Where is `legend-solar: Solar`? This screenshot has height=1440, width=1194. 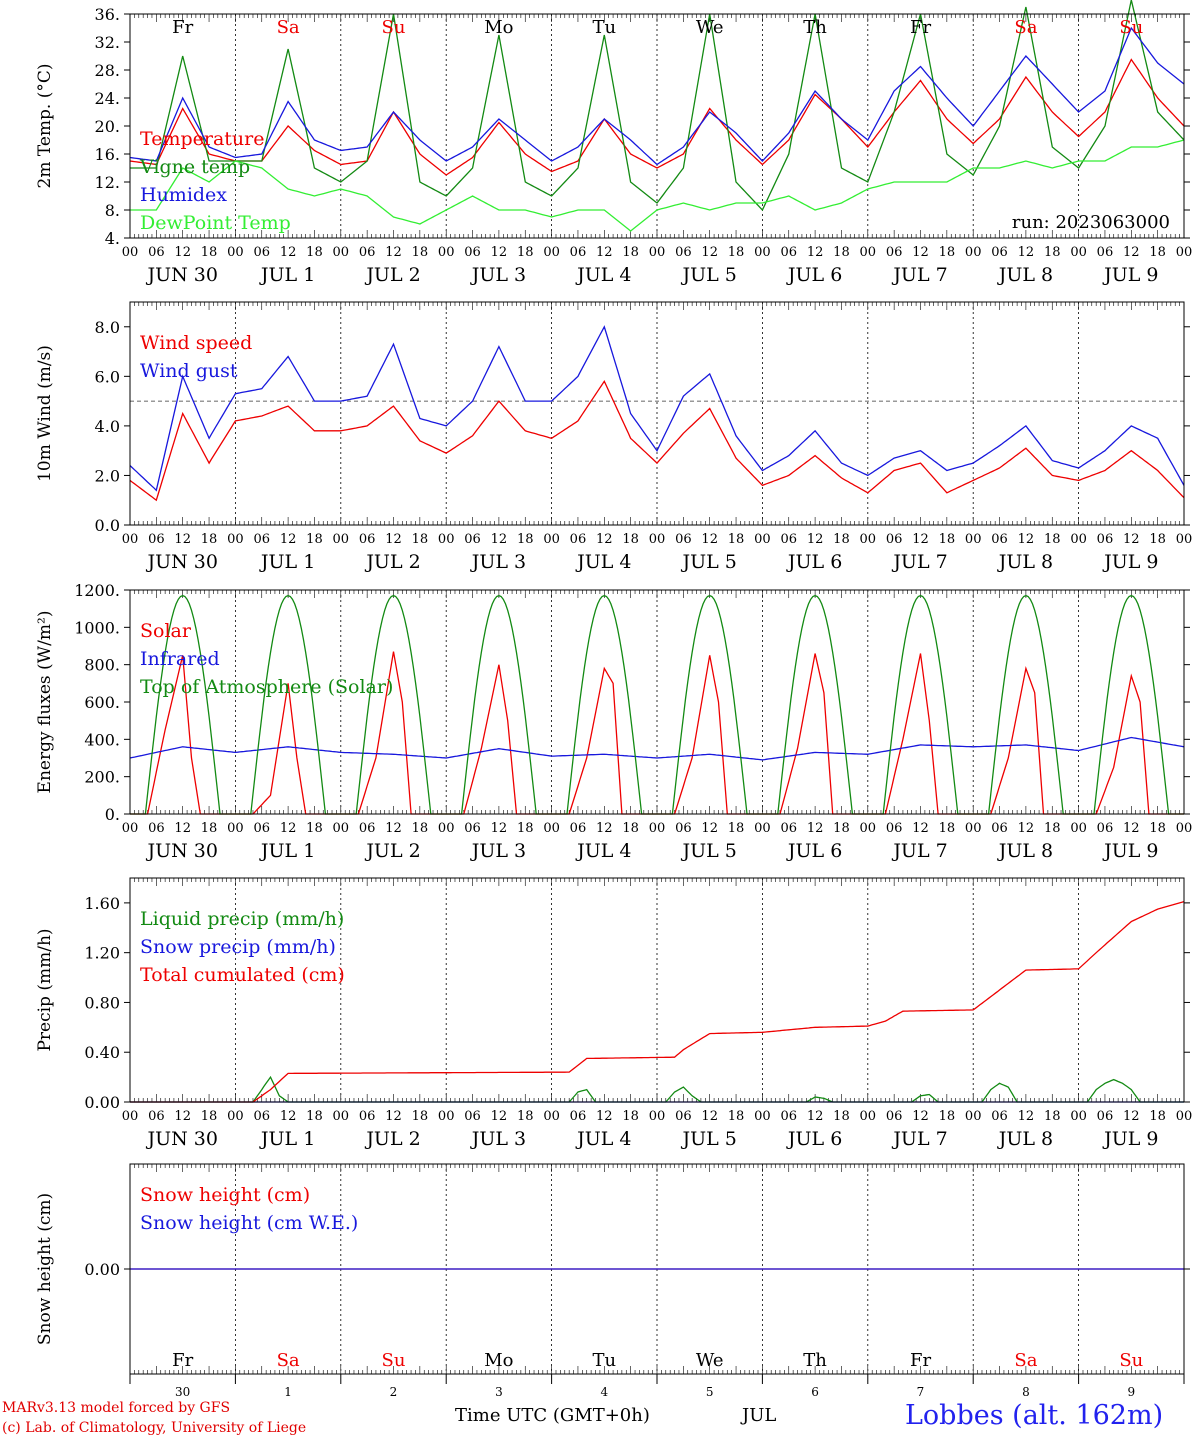 legend-solar: Solar is located at coordinates (166, 631).